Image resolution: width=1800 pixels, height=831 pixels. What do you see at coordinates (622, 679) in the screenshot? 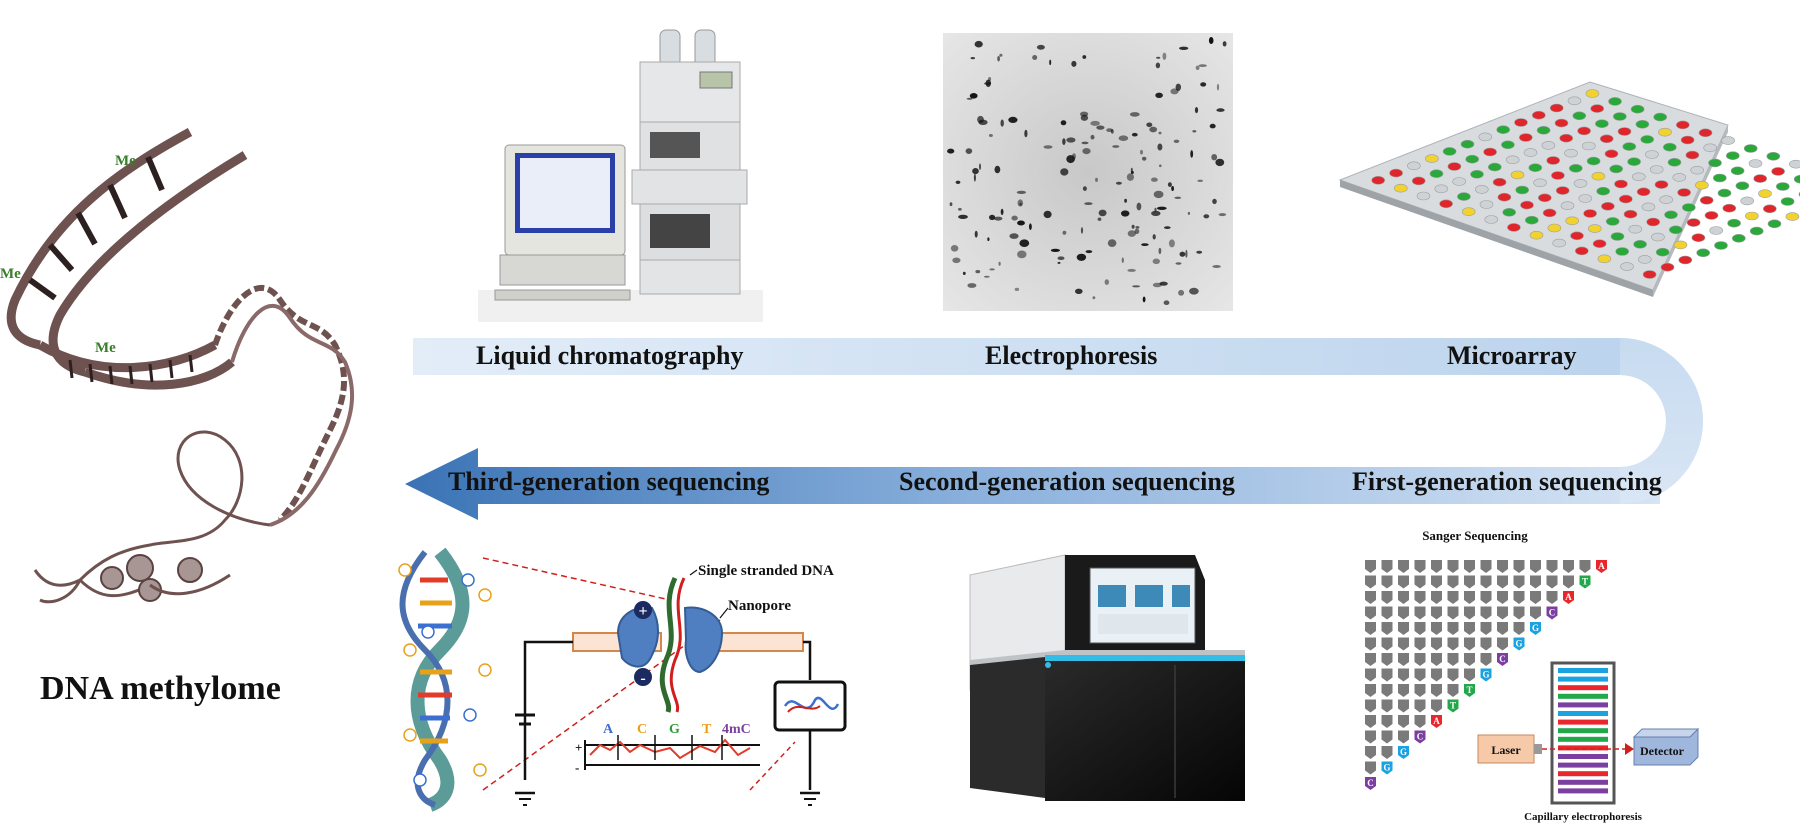
I see `nanopore-diagram: + - + - A C G T 4mC Single stranded` at bounding box center [622, 679].